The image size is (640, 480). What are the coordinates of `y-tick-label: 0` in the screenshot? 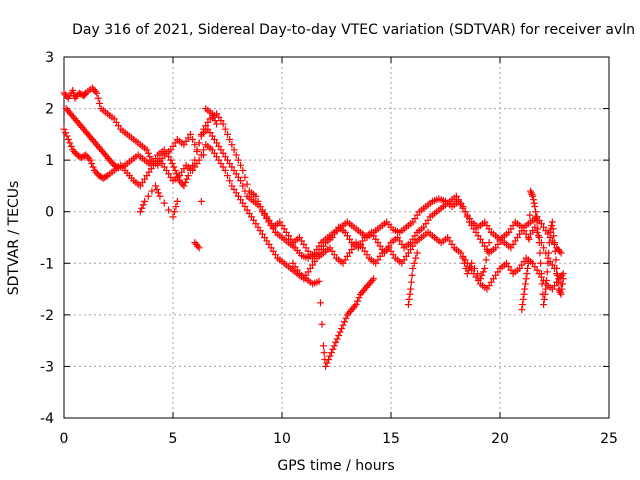 It's located at (49, 213).